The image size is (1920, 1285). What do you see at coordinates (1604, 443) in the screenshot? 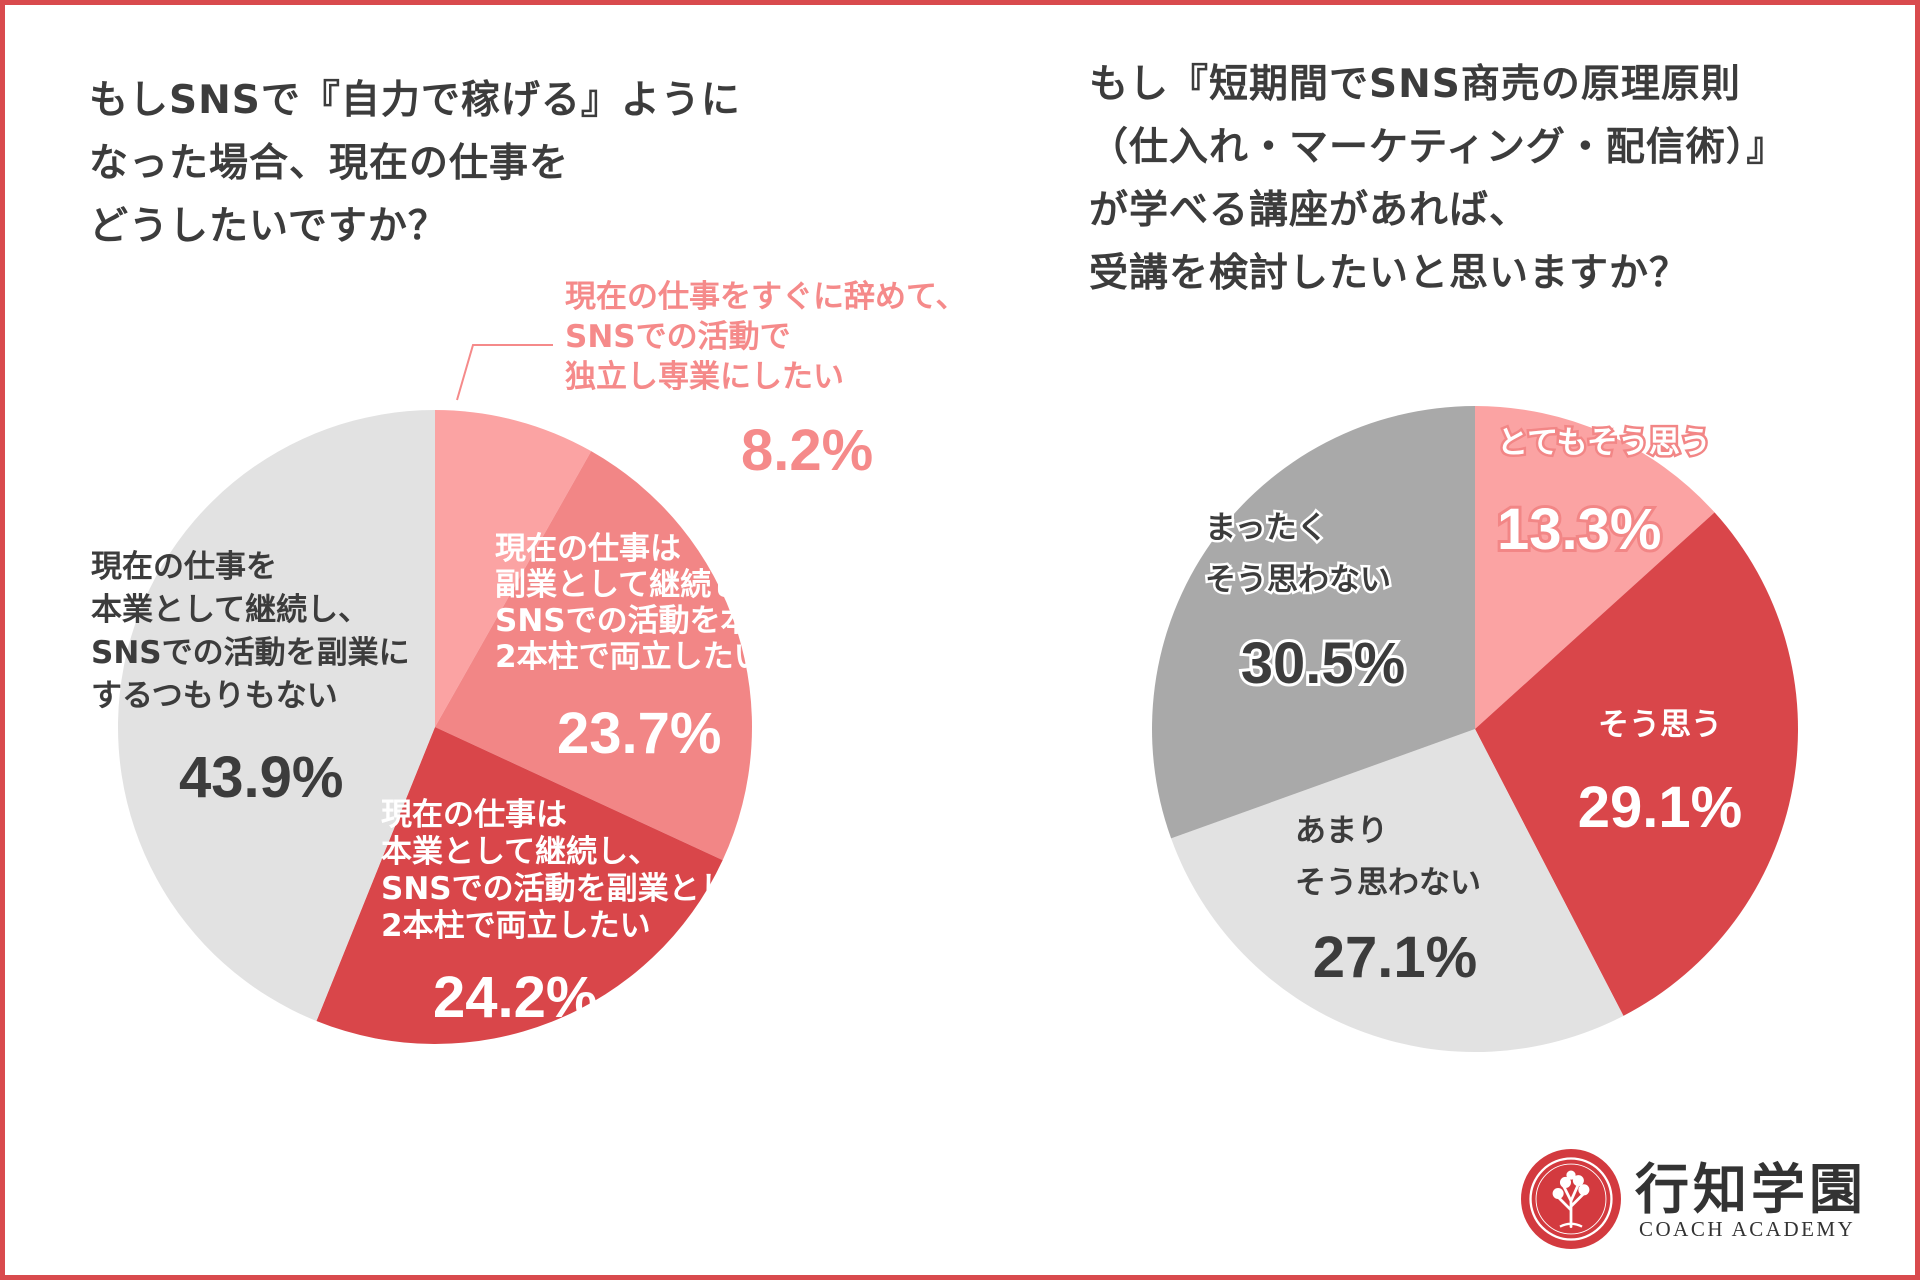
I see `chart2-slice-1-label: とてもそう思う` at bounding box center [1604, 443].